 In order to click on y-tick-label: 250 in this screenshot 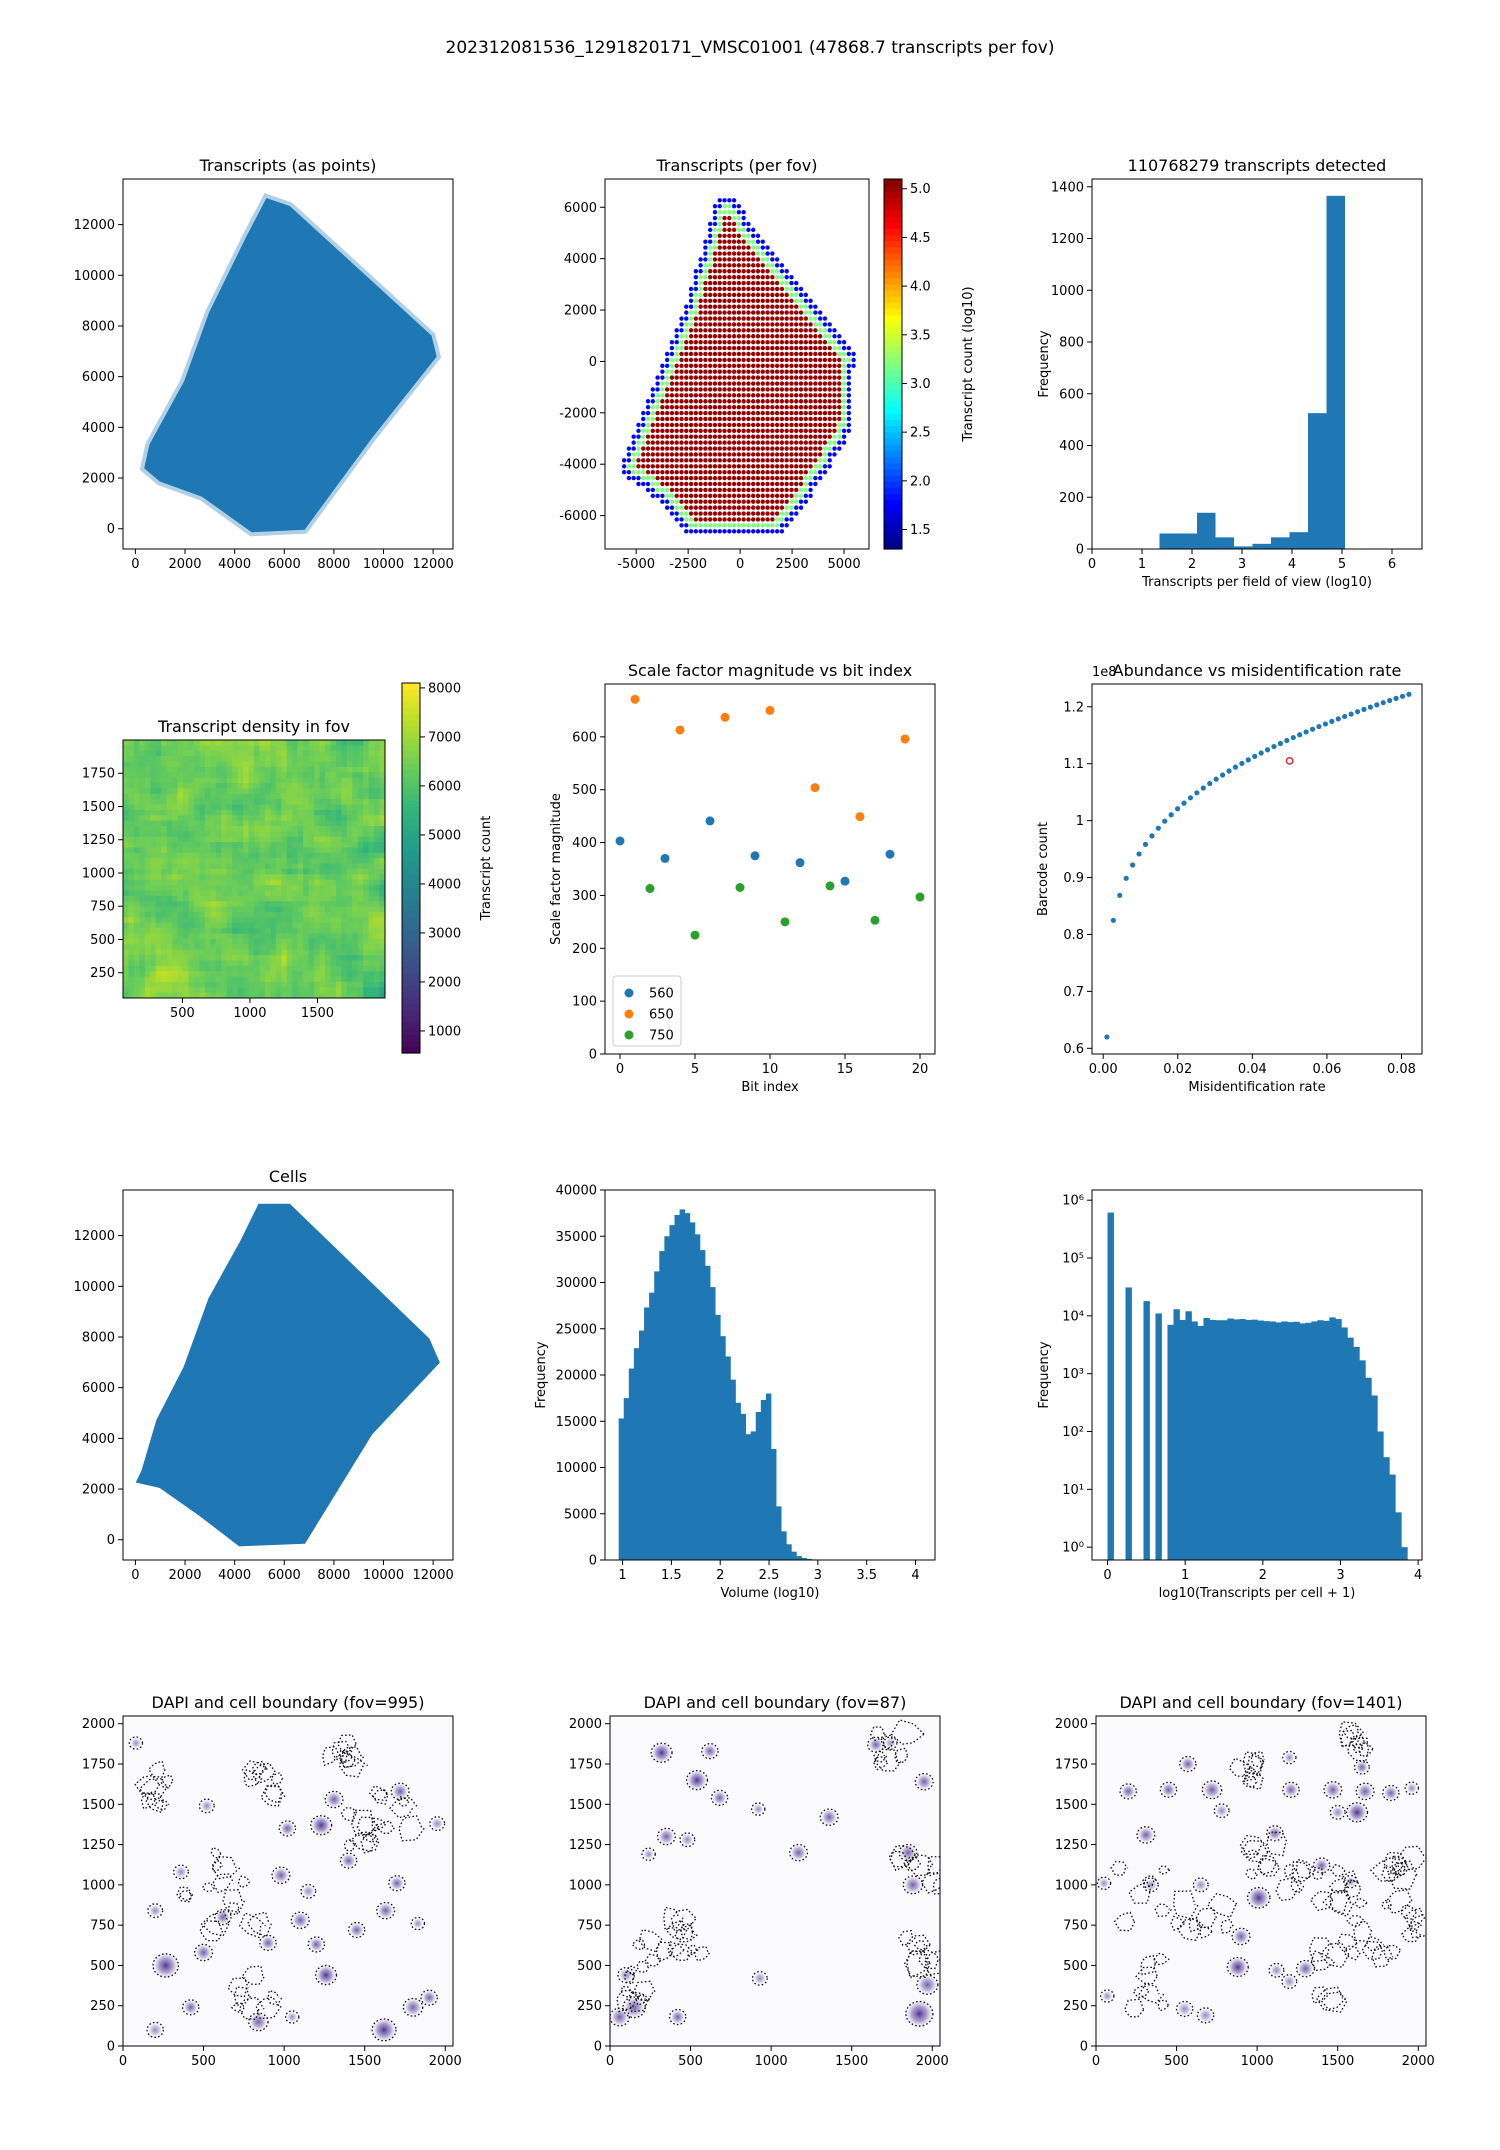, I will do `click(589, 2006)`.